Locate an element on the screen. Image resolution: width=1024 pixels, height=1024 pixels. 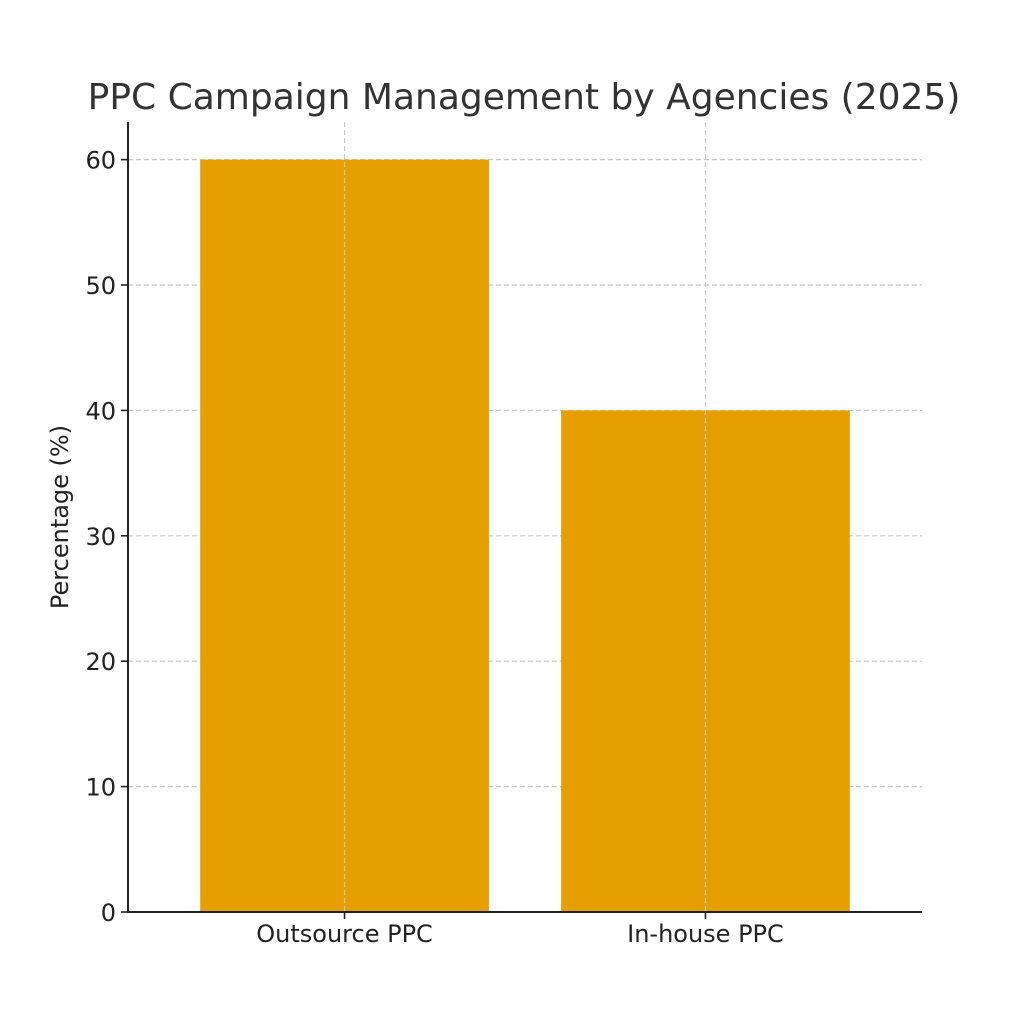
y-tick-label: 60 is located at coordinates (100, 161).